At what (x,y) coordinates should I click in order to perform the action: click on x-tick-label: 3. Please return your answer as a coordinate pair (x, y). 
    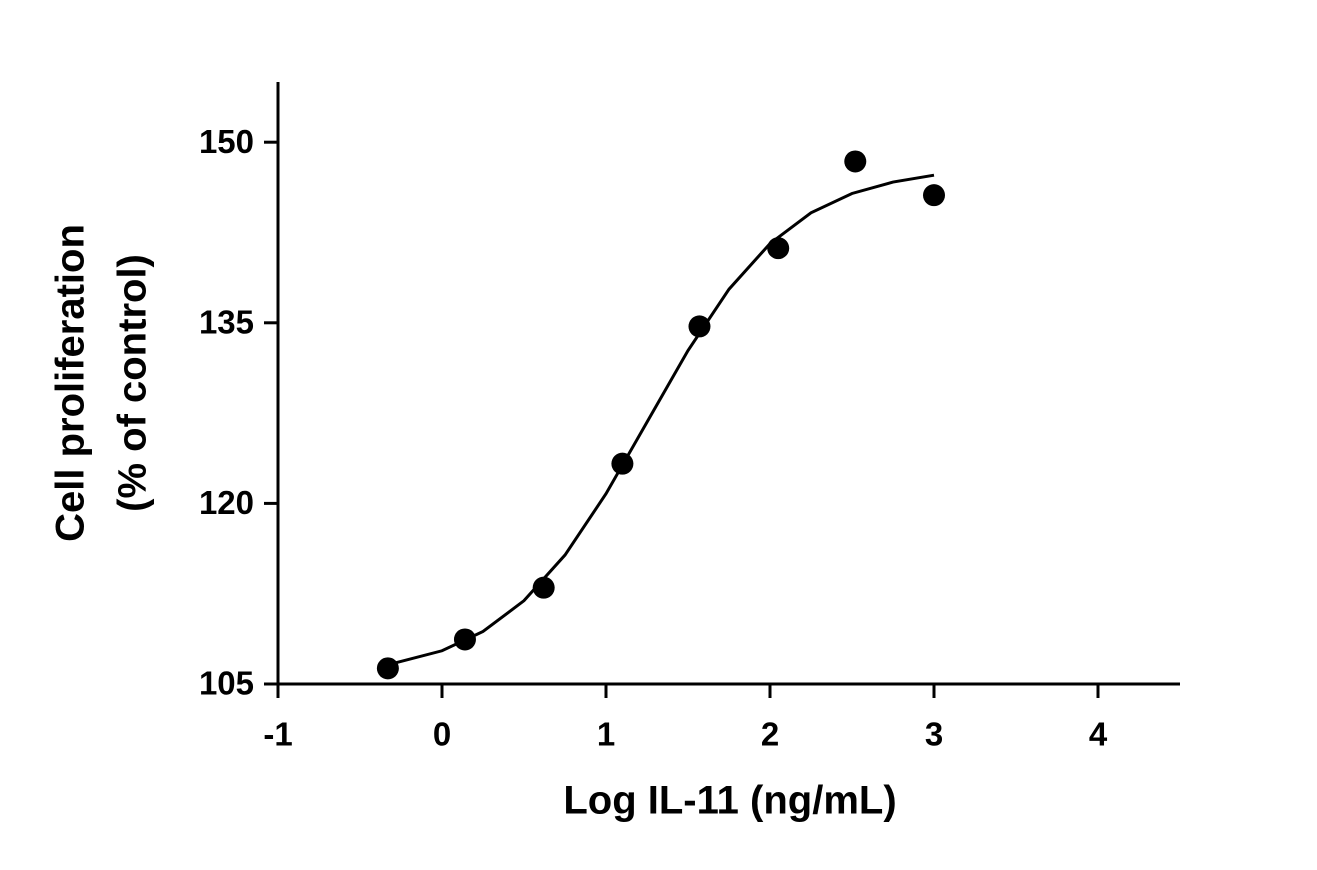
    Looking at the image, I should click on (934, 734).